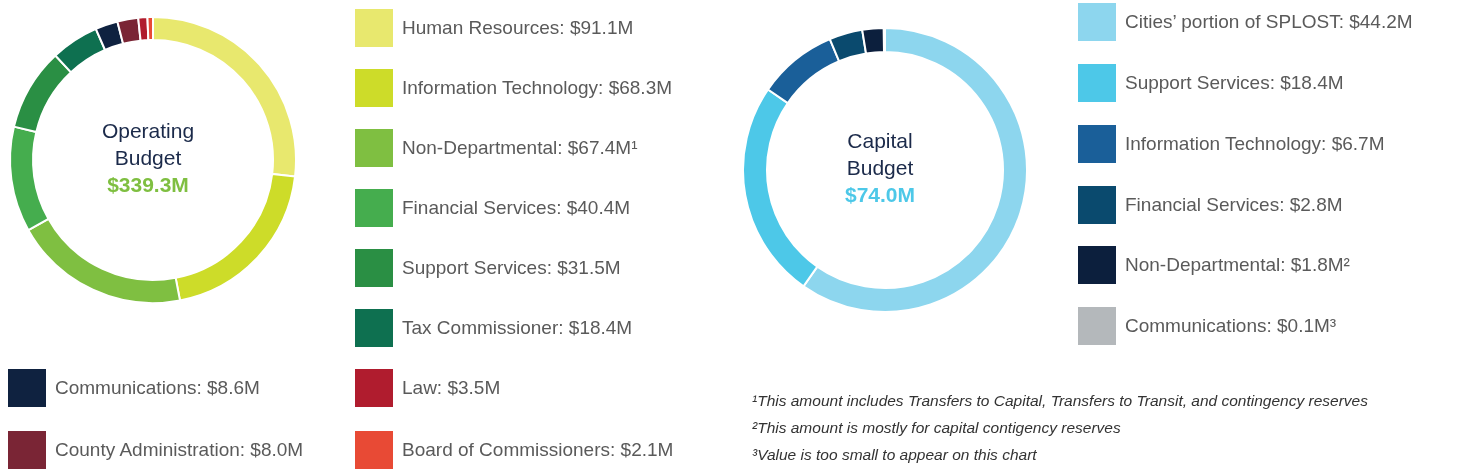 This screenshot has width=1457, height=470. What do you see at coordinates (1234, 205) in the screenshot?
I see `legend-label: Financial Services: $2.8M` at bounding box center [1234, 205].